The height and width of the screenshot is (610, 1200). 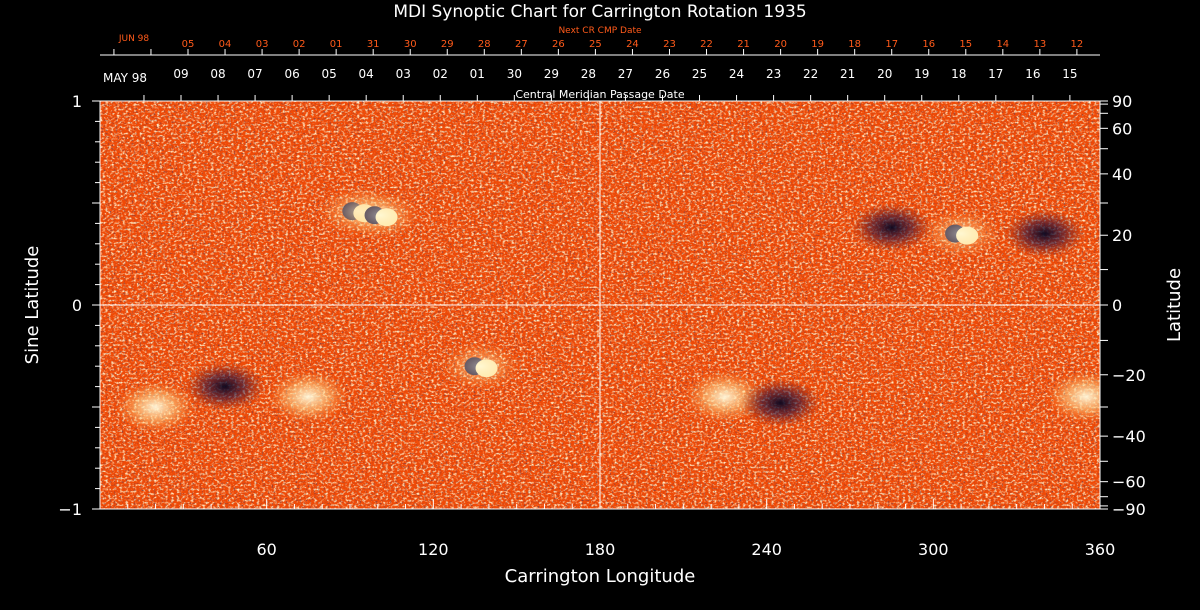 I want to click on next-cmp-date-13: 23, so click(x=669, y=44).